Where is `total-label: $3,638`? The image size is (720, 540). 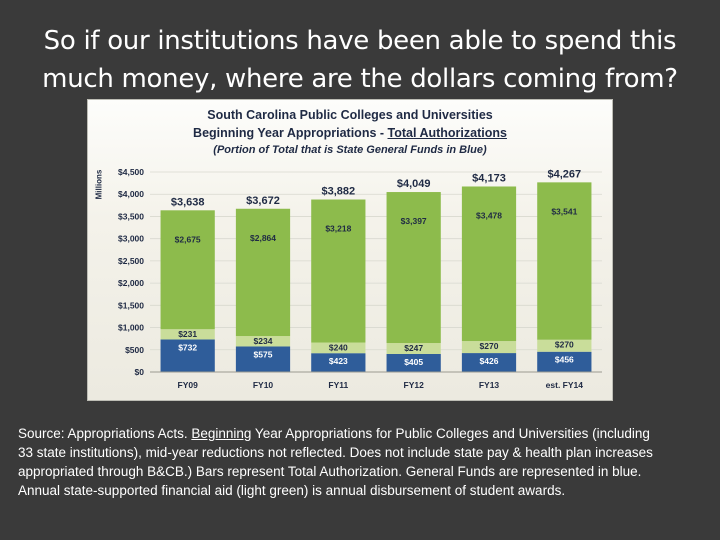 total-label: $3,638 is located at coordinates (188, 202).